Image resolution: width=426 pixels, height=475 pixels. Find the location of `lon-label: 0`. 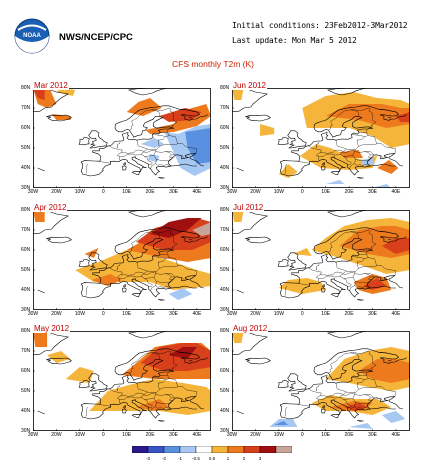

lon-label: 0 is located at coordinates (103, 192).